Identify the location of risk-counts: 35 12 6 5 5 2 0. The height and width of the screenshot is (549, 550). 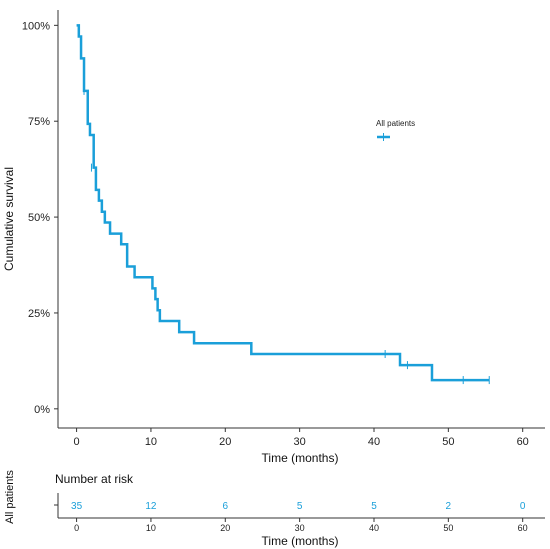
(298, 506).